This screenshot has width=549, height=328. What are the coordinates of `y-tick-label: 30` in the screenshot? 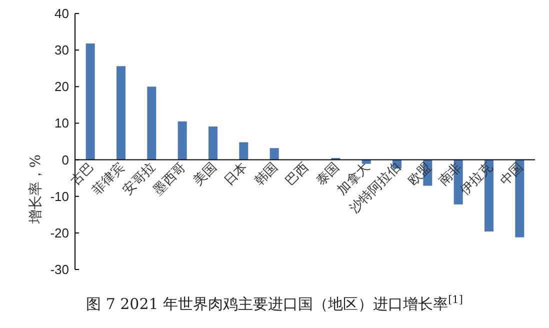 It's located at (61, 50).